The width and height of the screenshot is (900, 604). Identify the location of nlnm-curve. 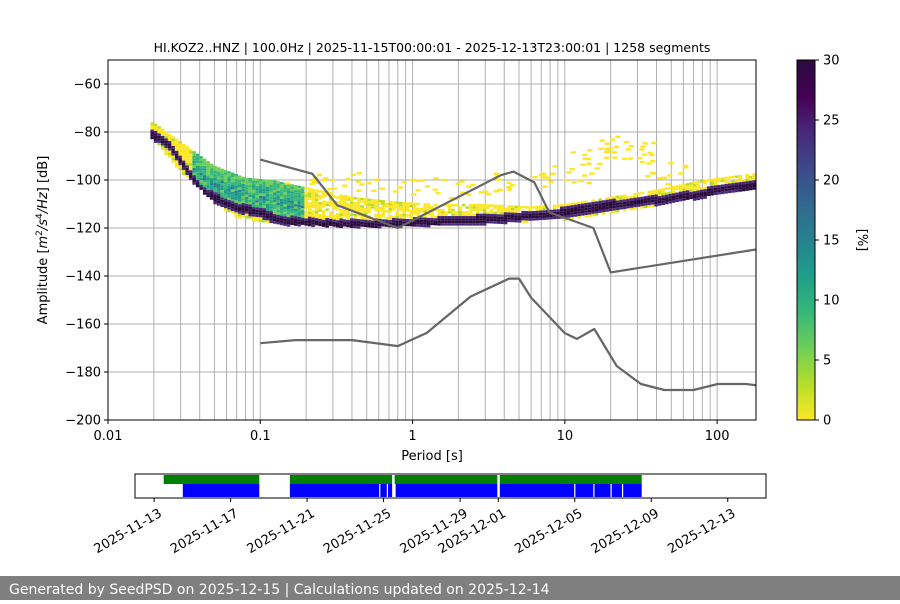
(508, 334).